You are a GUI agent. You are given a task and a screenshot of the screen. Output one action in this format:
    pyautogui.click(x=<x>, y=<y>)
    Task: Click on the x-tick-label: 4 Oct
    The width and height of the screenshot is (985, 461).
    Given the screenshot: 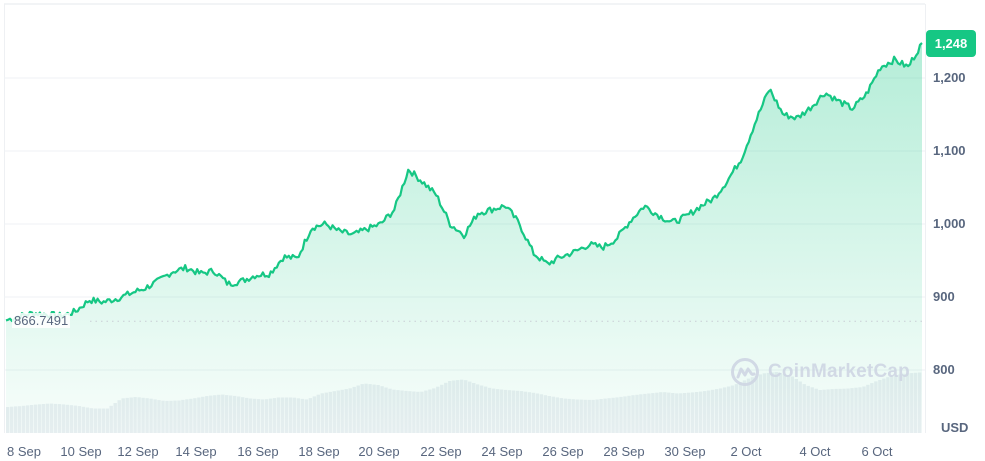 What is the action you would take?
    pyautogui.click(x=815, y=451)
    